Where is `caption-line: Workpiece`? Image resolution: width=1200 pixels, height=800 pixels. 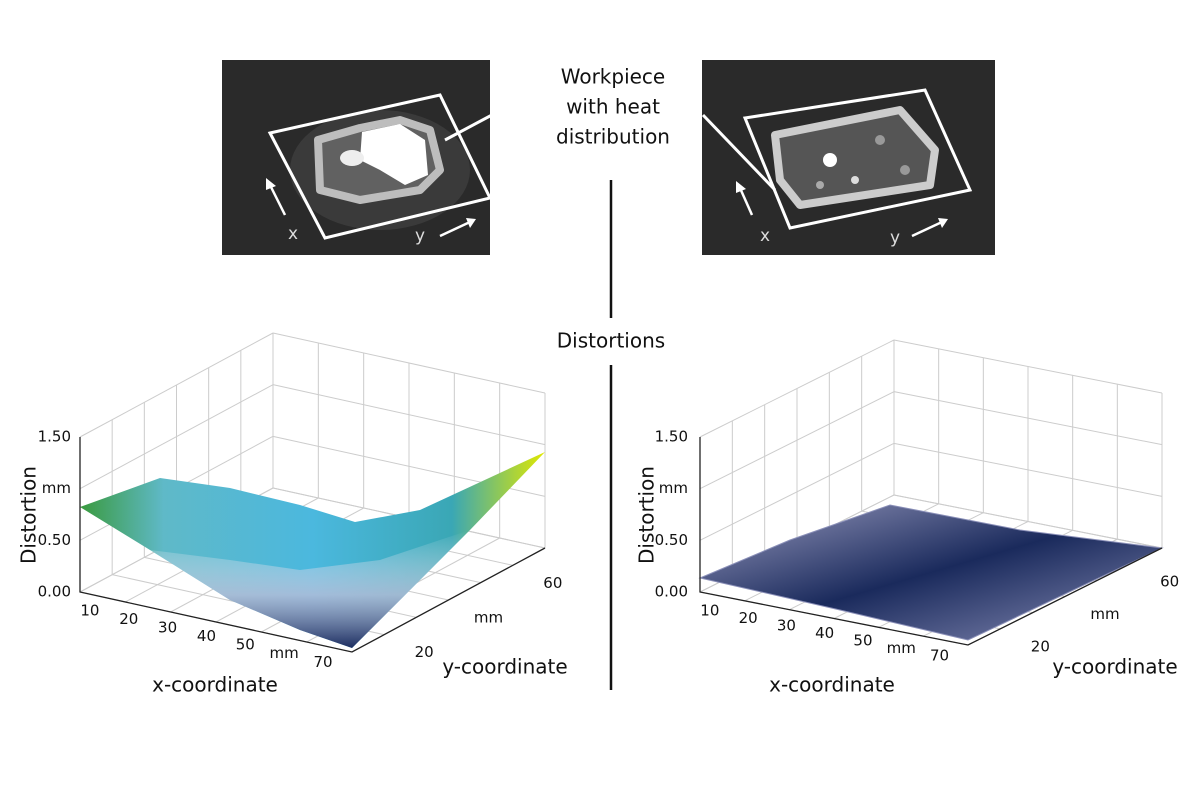 caption-line: Workpiece is located at coordinates (613, 77).